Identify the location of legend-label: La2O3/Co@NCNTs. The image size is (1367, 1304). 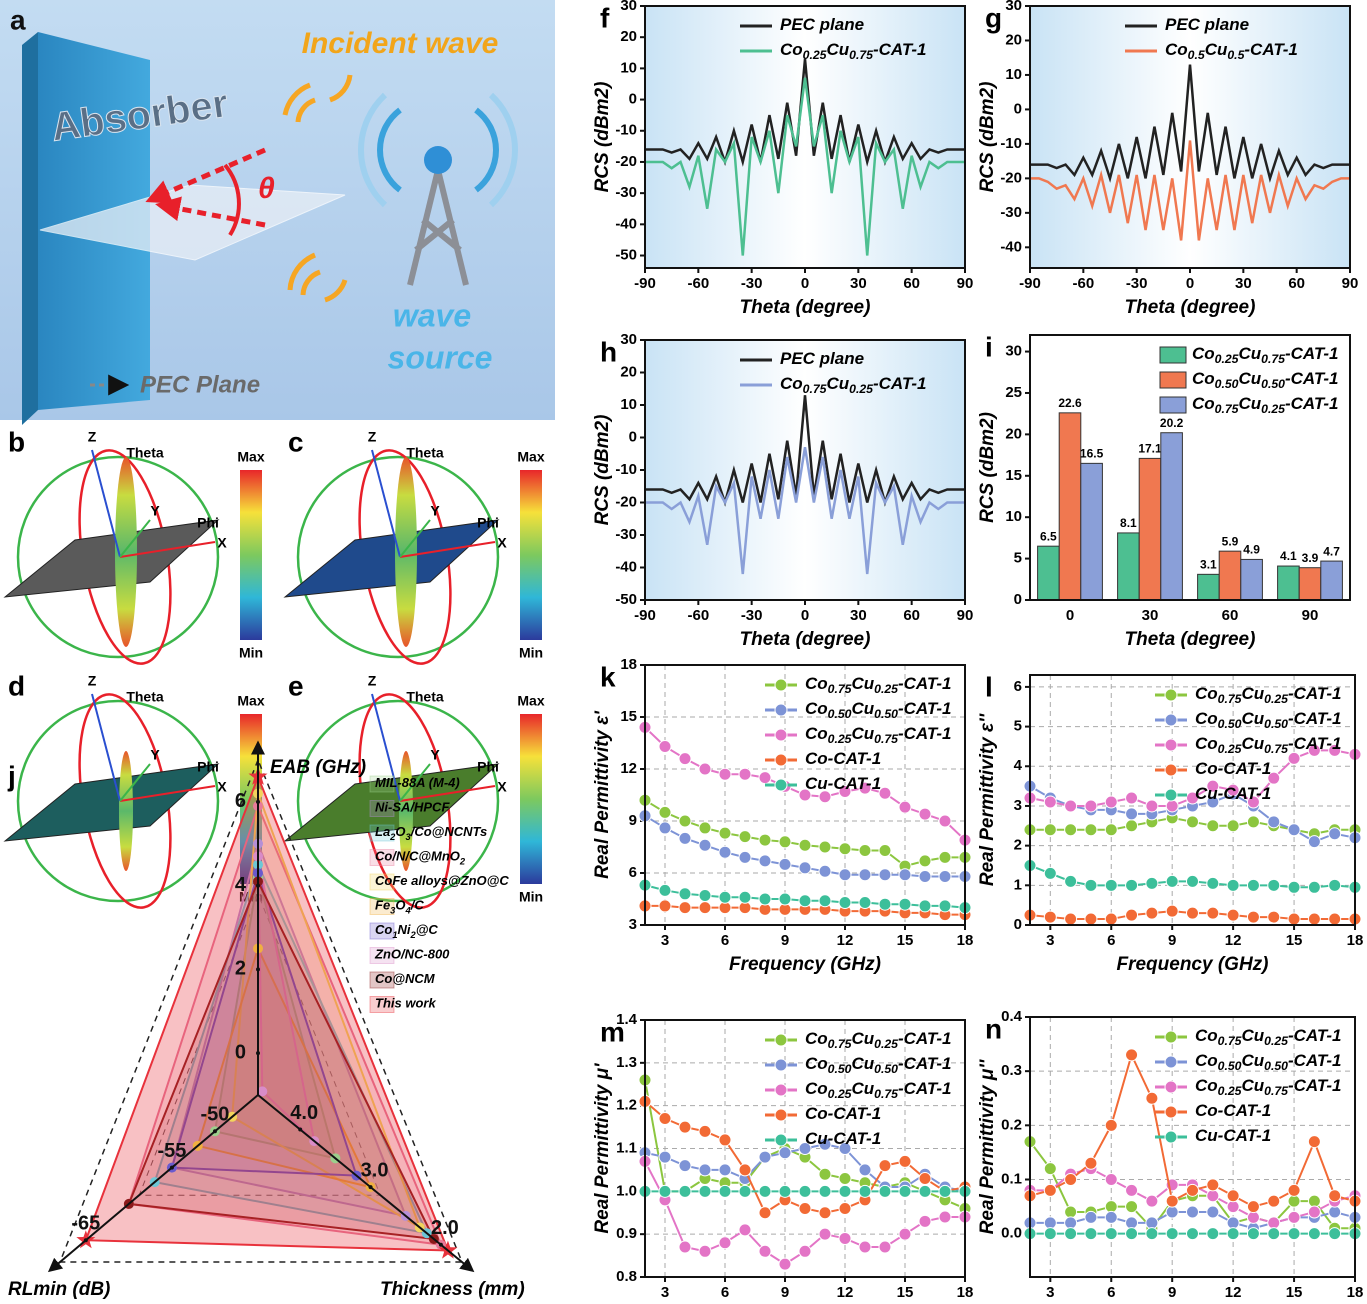
(431, 833).